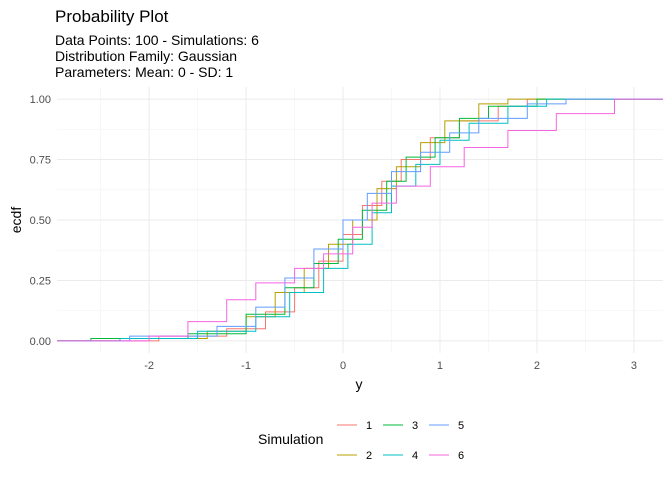 The image size is (672, 480). Describe the element at coordinates (246, 366) in the screenshot. I see `x-tick-label: -1` at that location.